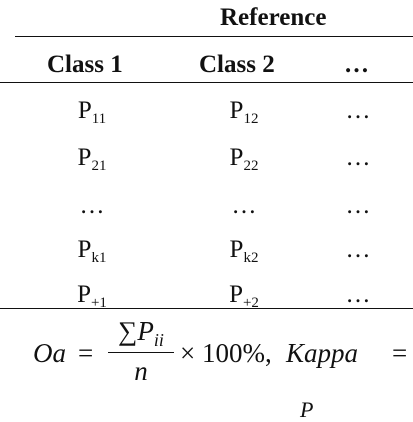 The width and height of the screenshot is (413, 422). What do you see at coordinates (237, 64) in the screenshot?
I see `column-header-class-2: Class 2` at bounding box center [237, 64].